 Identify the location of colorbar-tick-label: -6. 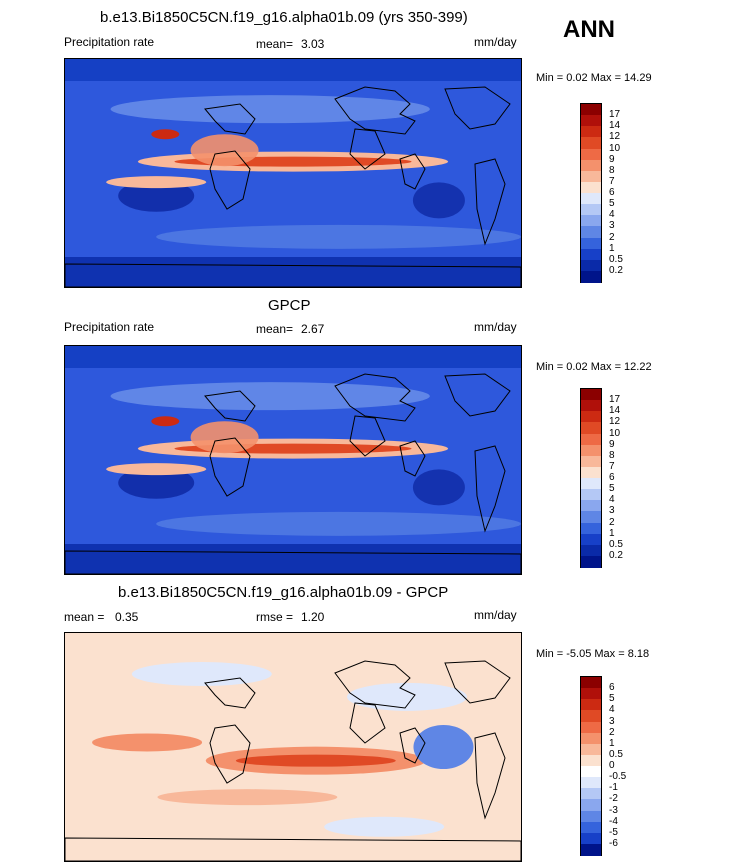
(613, 843).